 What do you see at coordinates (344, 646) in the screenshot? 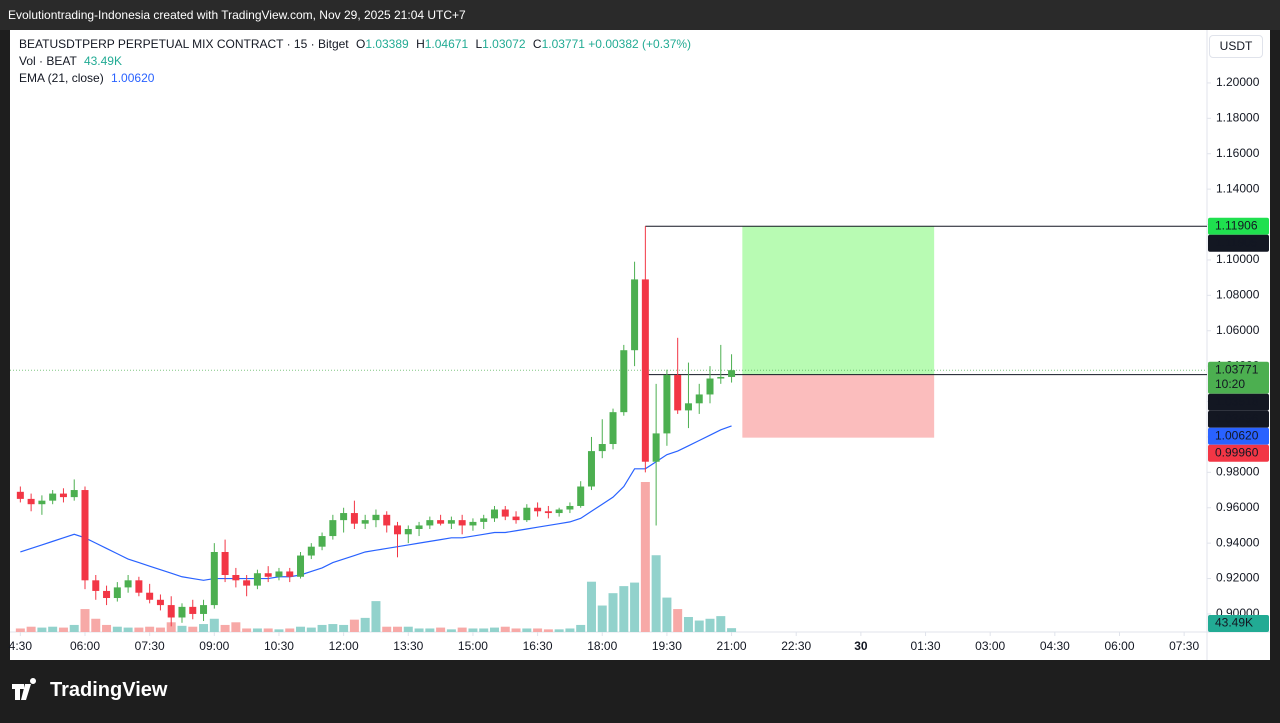
I see `x-tick-label: 12:00` at bounding box center [344, 646].